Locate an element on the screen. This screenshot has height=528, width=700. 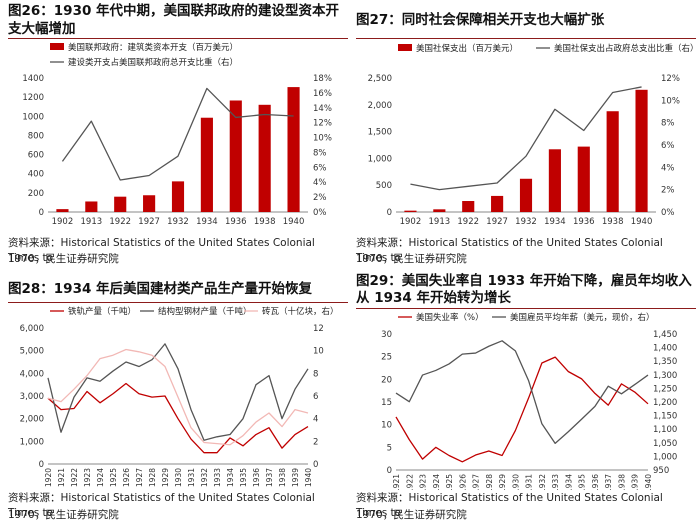
y-left-tick-label: 500 is located at coordinates (384, 186).